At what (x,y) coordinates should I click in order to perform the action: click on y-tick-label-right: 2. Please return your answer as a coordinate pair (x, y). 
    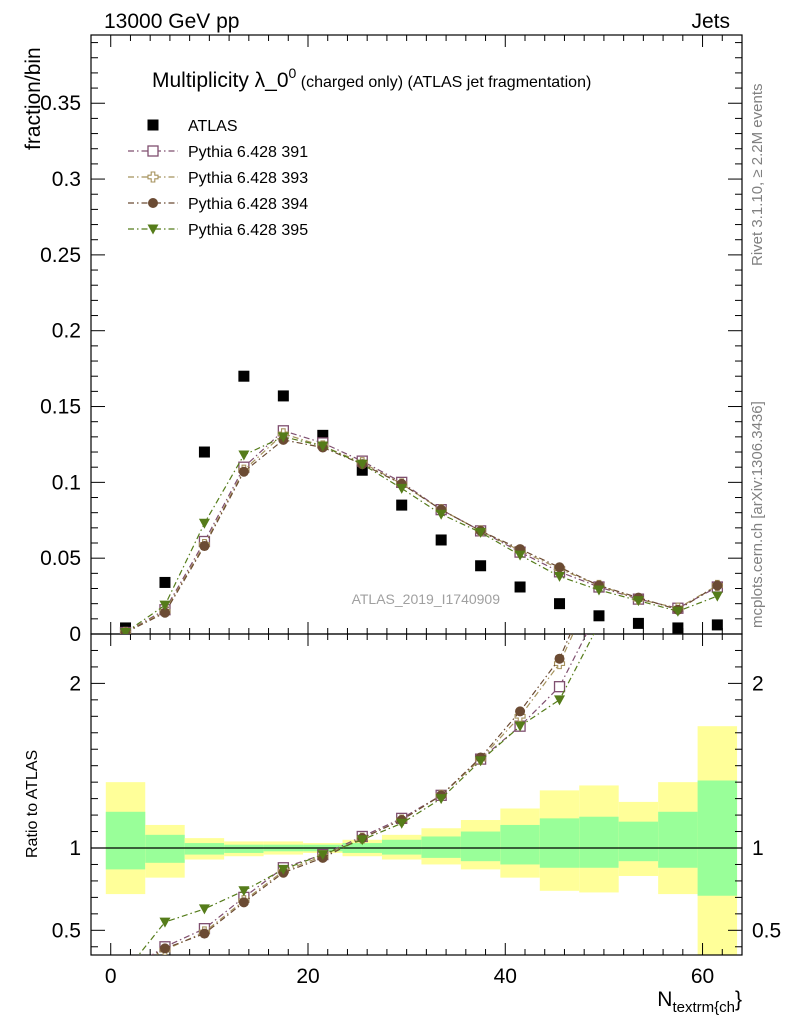
    Looking at the image, I should click on (758, 683).